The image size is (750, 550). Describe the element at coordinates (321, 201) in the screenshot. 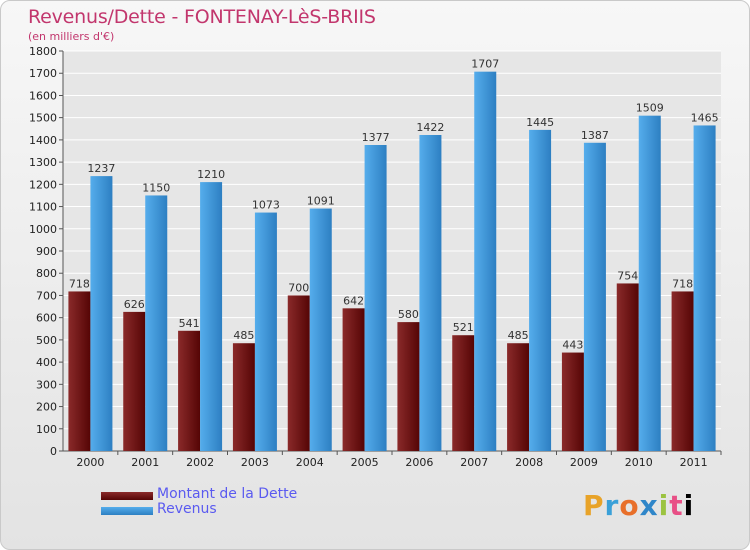

I see `data-label-revenus: 1091` at that location.